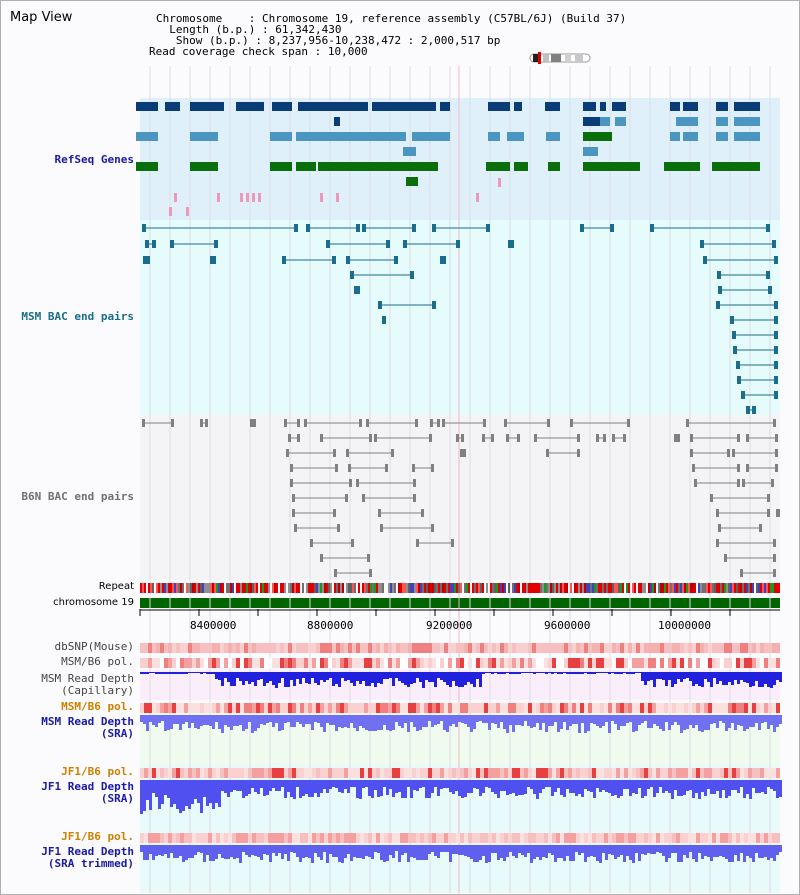  What do you see at coordinates (94, 159) in the screenshot?
I see `track-label-refseq: RefSeq Genes` at bounding box center [94, 159].